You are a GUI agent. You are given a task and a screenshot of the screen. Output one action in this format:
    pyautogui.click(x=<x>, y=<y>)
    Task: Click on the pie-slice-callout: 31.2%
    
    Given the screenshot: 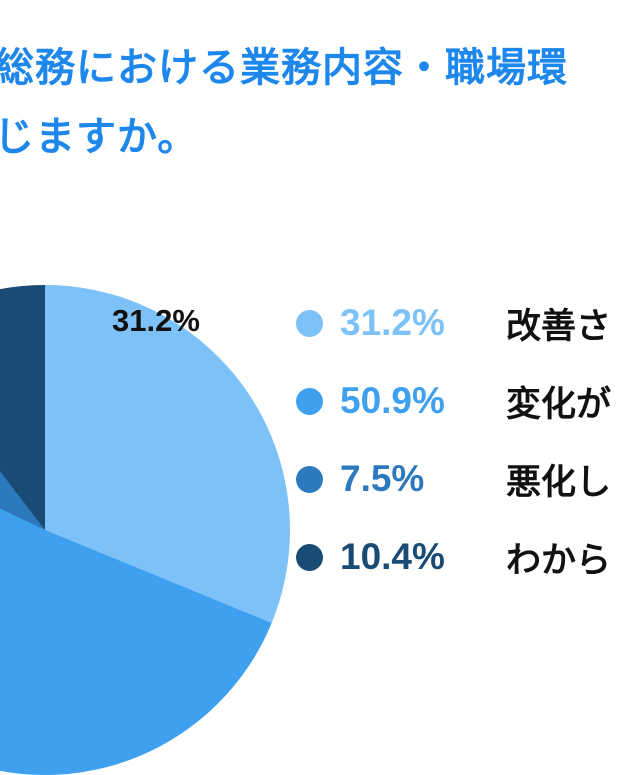 What is the action you would take?
    pyautogui.click(x=156, y=320)
    